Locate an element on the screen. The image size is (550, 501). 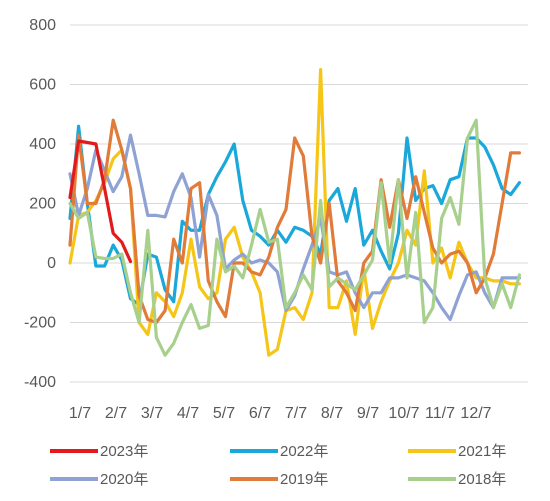
x-tick-label: 3/7 is located at coordinates (152, 413).